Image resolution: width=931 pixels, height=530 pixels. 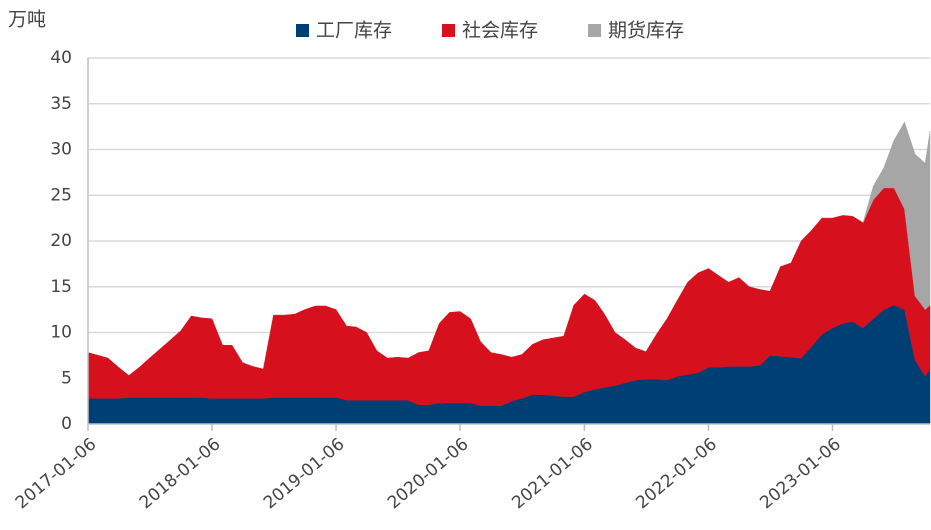 I want to click on legend: 工厂库存 社会库存 期货库存, so click(x=490, y=31).